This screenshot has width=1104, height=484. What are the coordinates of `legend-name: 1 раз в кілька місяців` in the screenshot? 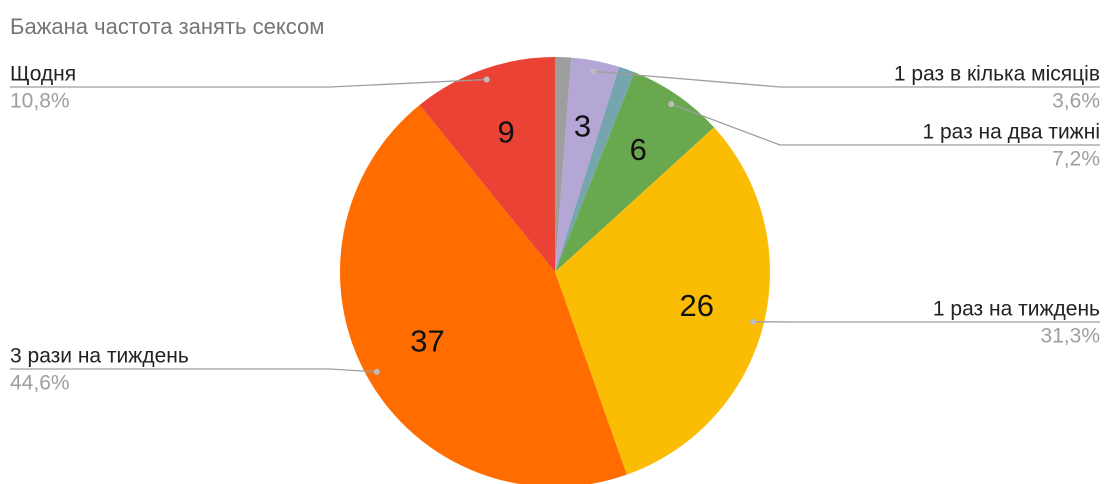 It's located at (997, 74).